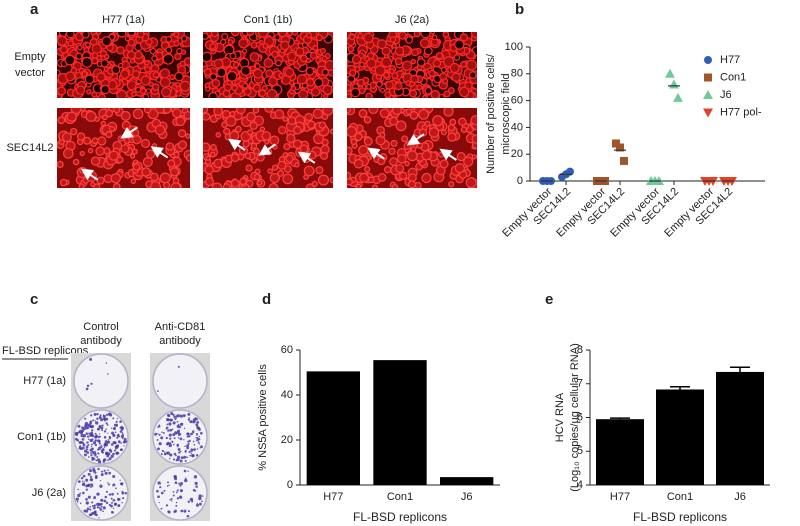 The image size is (800, 526). What do you see at coordinates (400, 497) in the screenshot?
I see `x-tick-label: Con1` at bounding box center [400, 497].